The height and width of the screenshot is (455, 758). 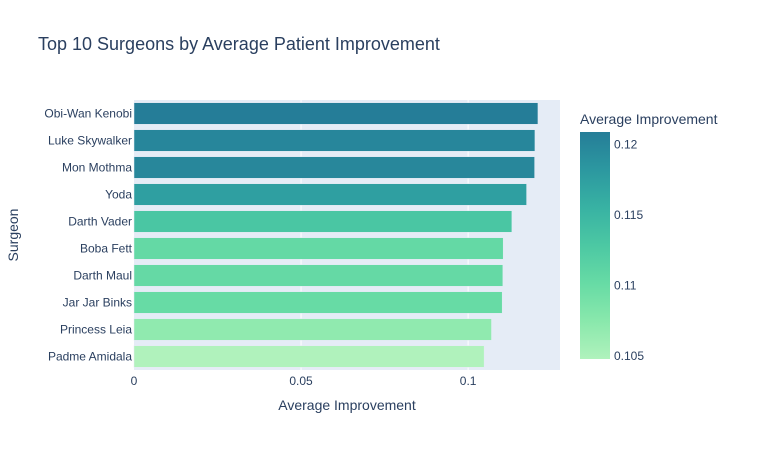 I want to click on colorbar-tick-label: 0.115, so click(x=628, y=215).